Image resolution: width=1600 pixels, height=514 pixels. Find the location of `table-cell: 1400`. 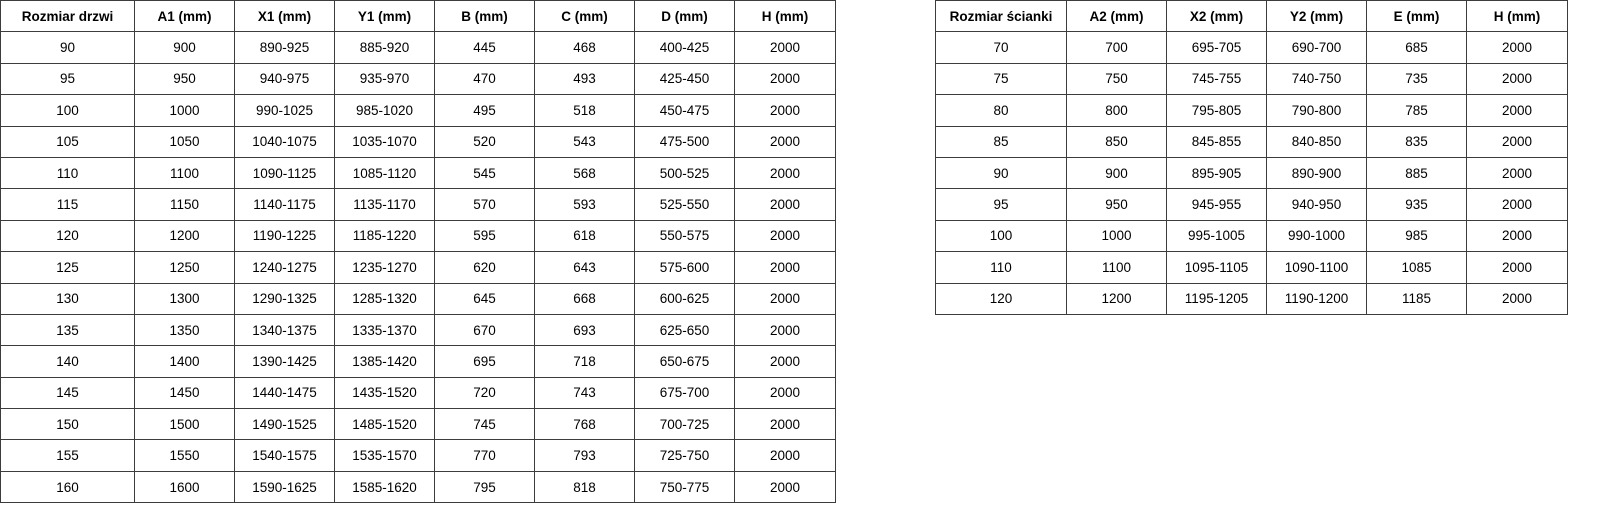

table-cell: 1400 is located at coordinates (184, 361).